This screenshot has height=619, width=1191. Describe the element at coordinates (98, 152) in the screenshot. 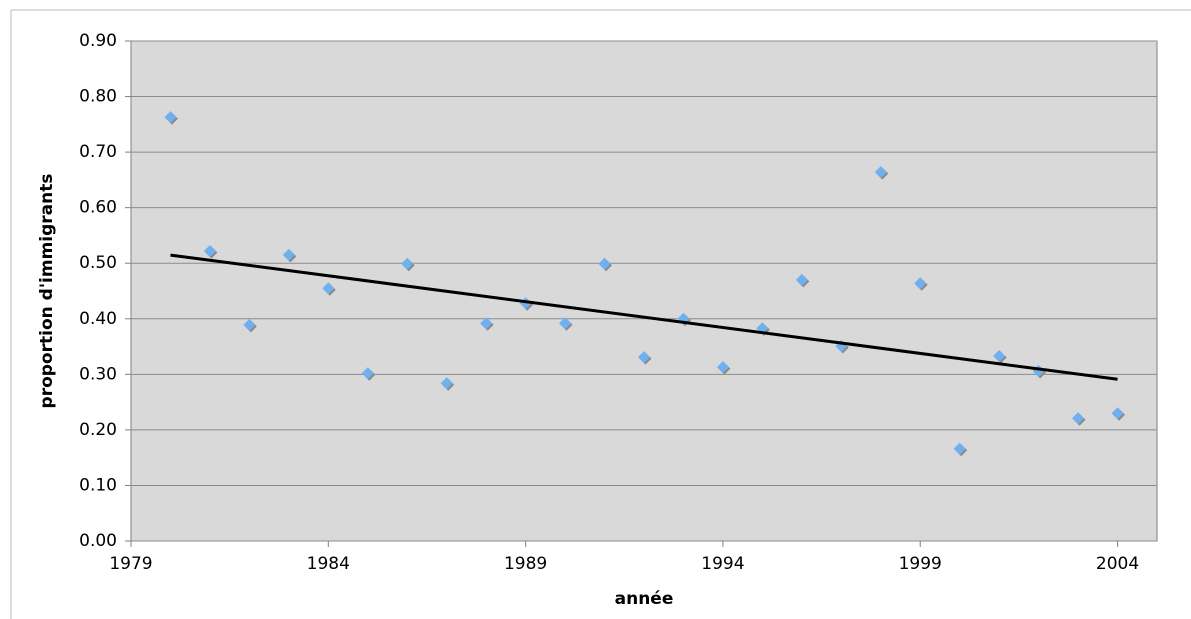

I see `y-tick-label: 0.70` at that location.